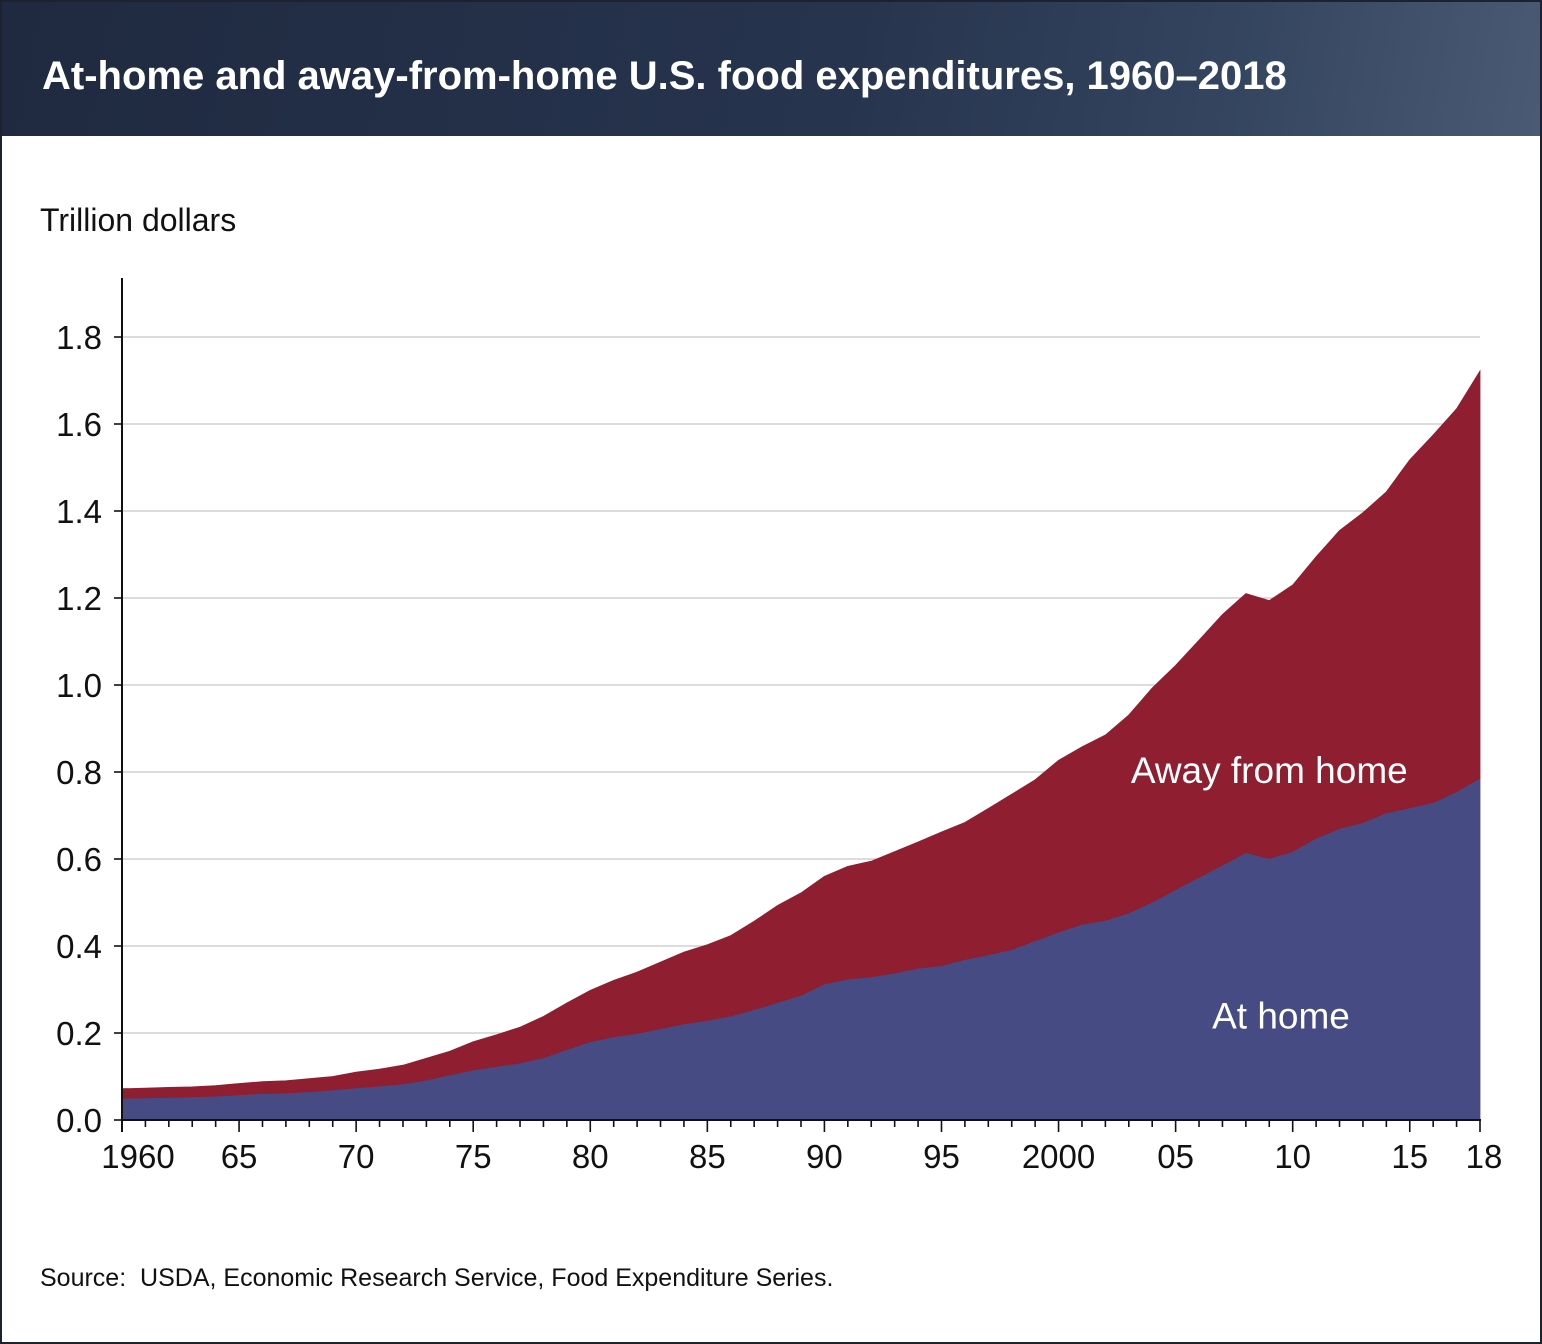  Describe the element at coordinates (79, 511) in the screenshot. I see `y-tick-label: 1.4` at that location.